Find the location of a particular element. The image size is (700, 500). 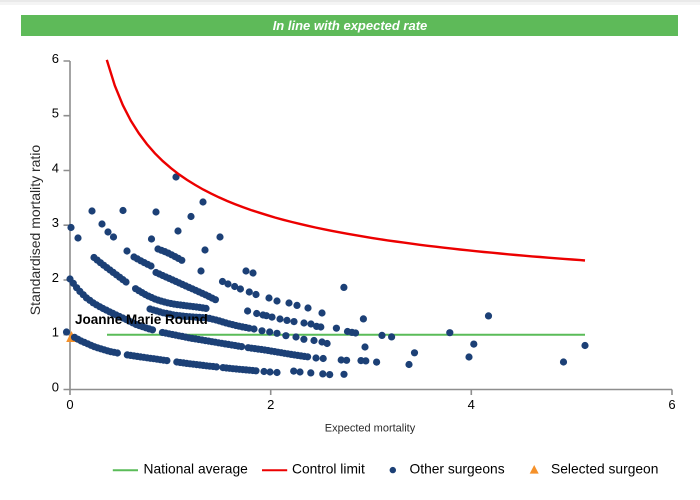

svg-text: 5 is located at coordinates (55, 113).